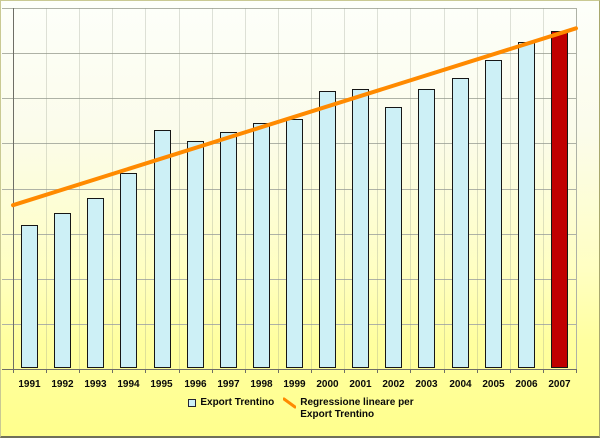 The height and width of the screenshot is (438, 600). Describe the element at coordinates (228, 384) in the screenshot. I see `x-label-1997: 1997` at that location.